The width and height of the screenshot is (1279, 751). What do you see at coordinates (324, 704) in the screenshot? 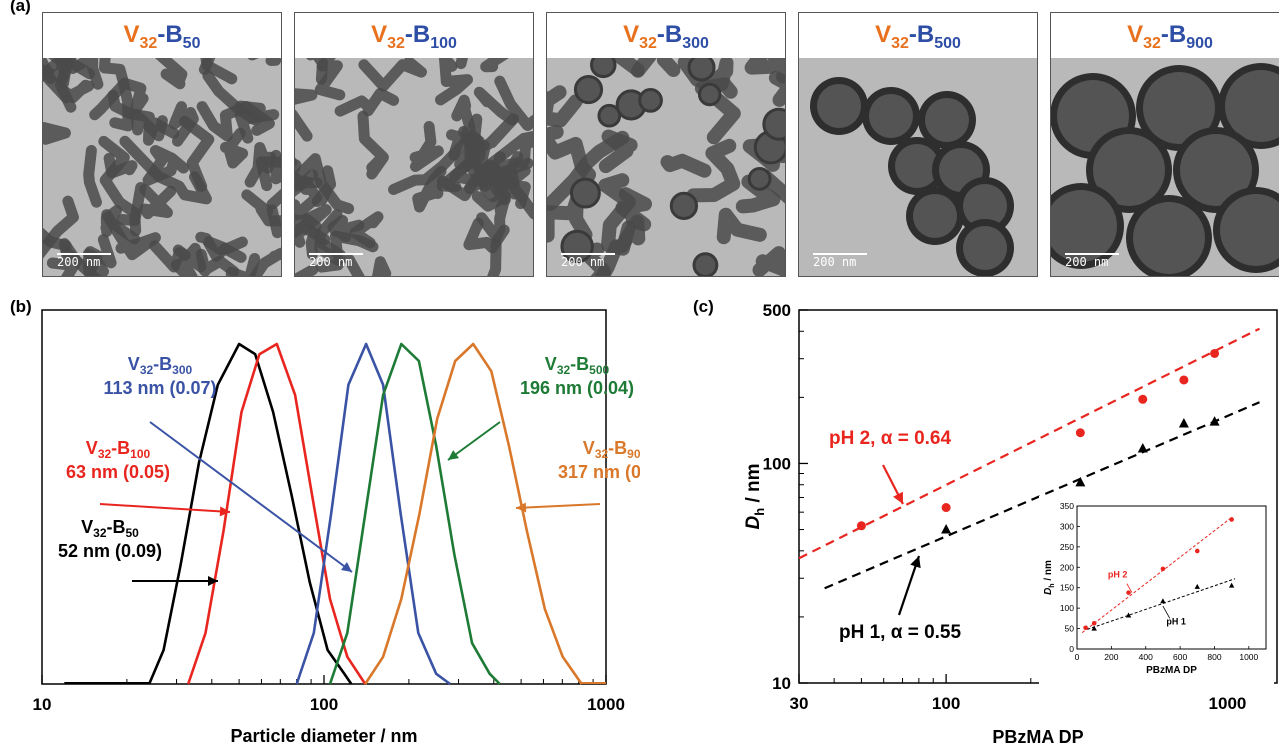
I see `x-tick-label: 100` at bounding box center [324, 704].